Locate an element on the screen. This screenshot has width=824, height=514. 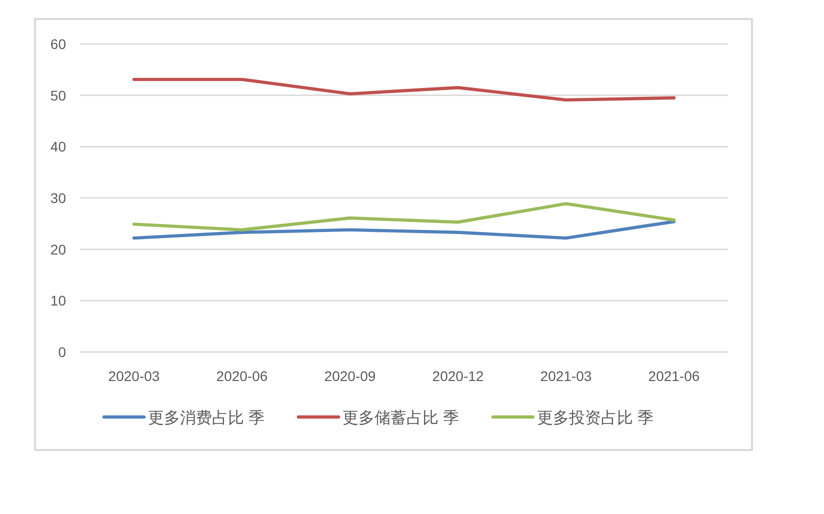
x-tick-label: 2020-12 is located at coordinates (458, 376).